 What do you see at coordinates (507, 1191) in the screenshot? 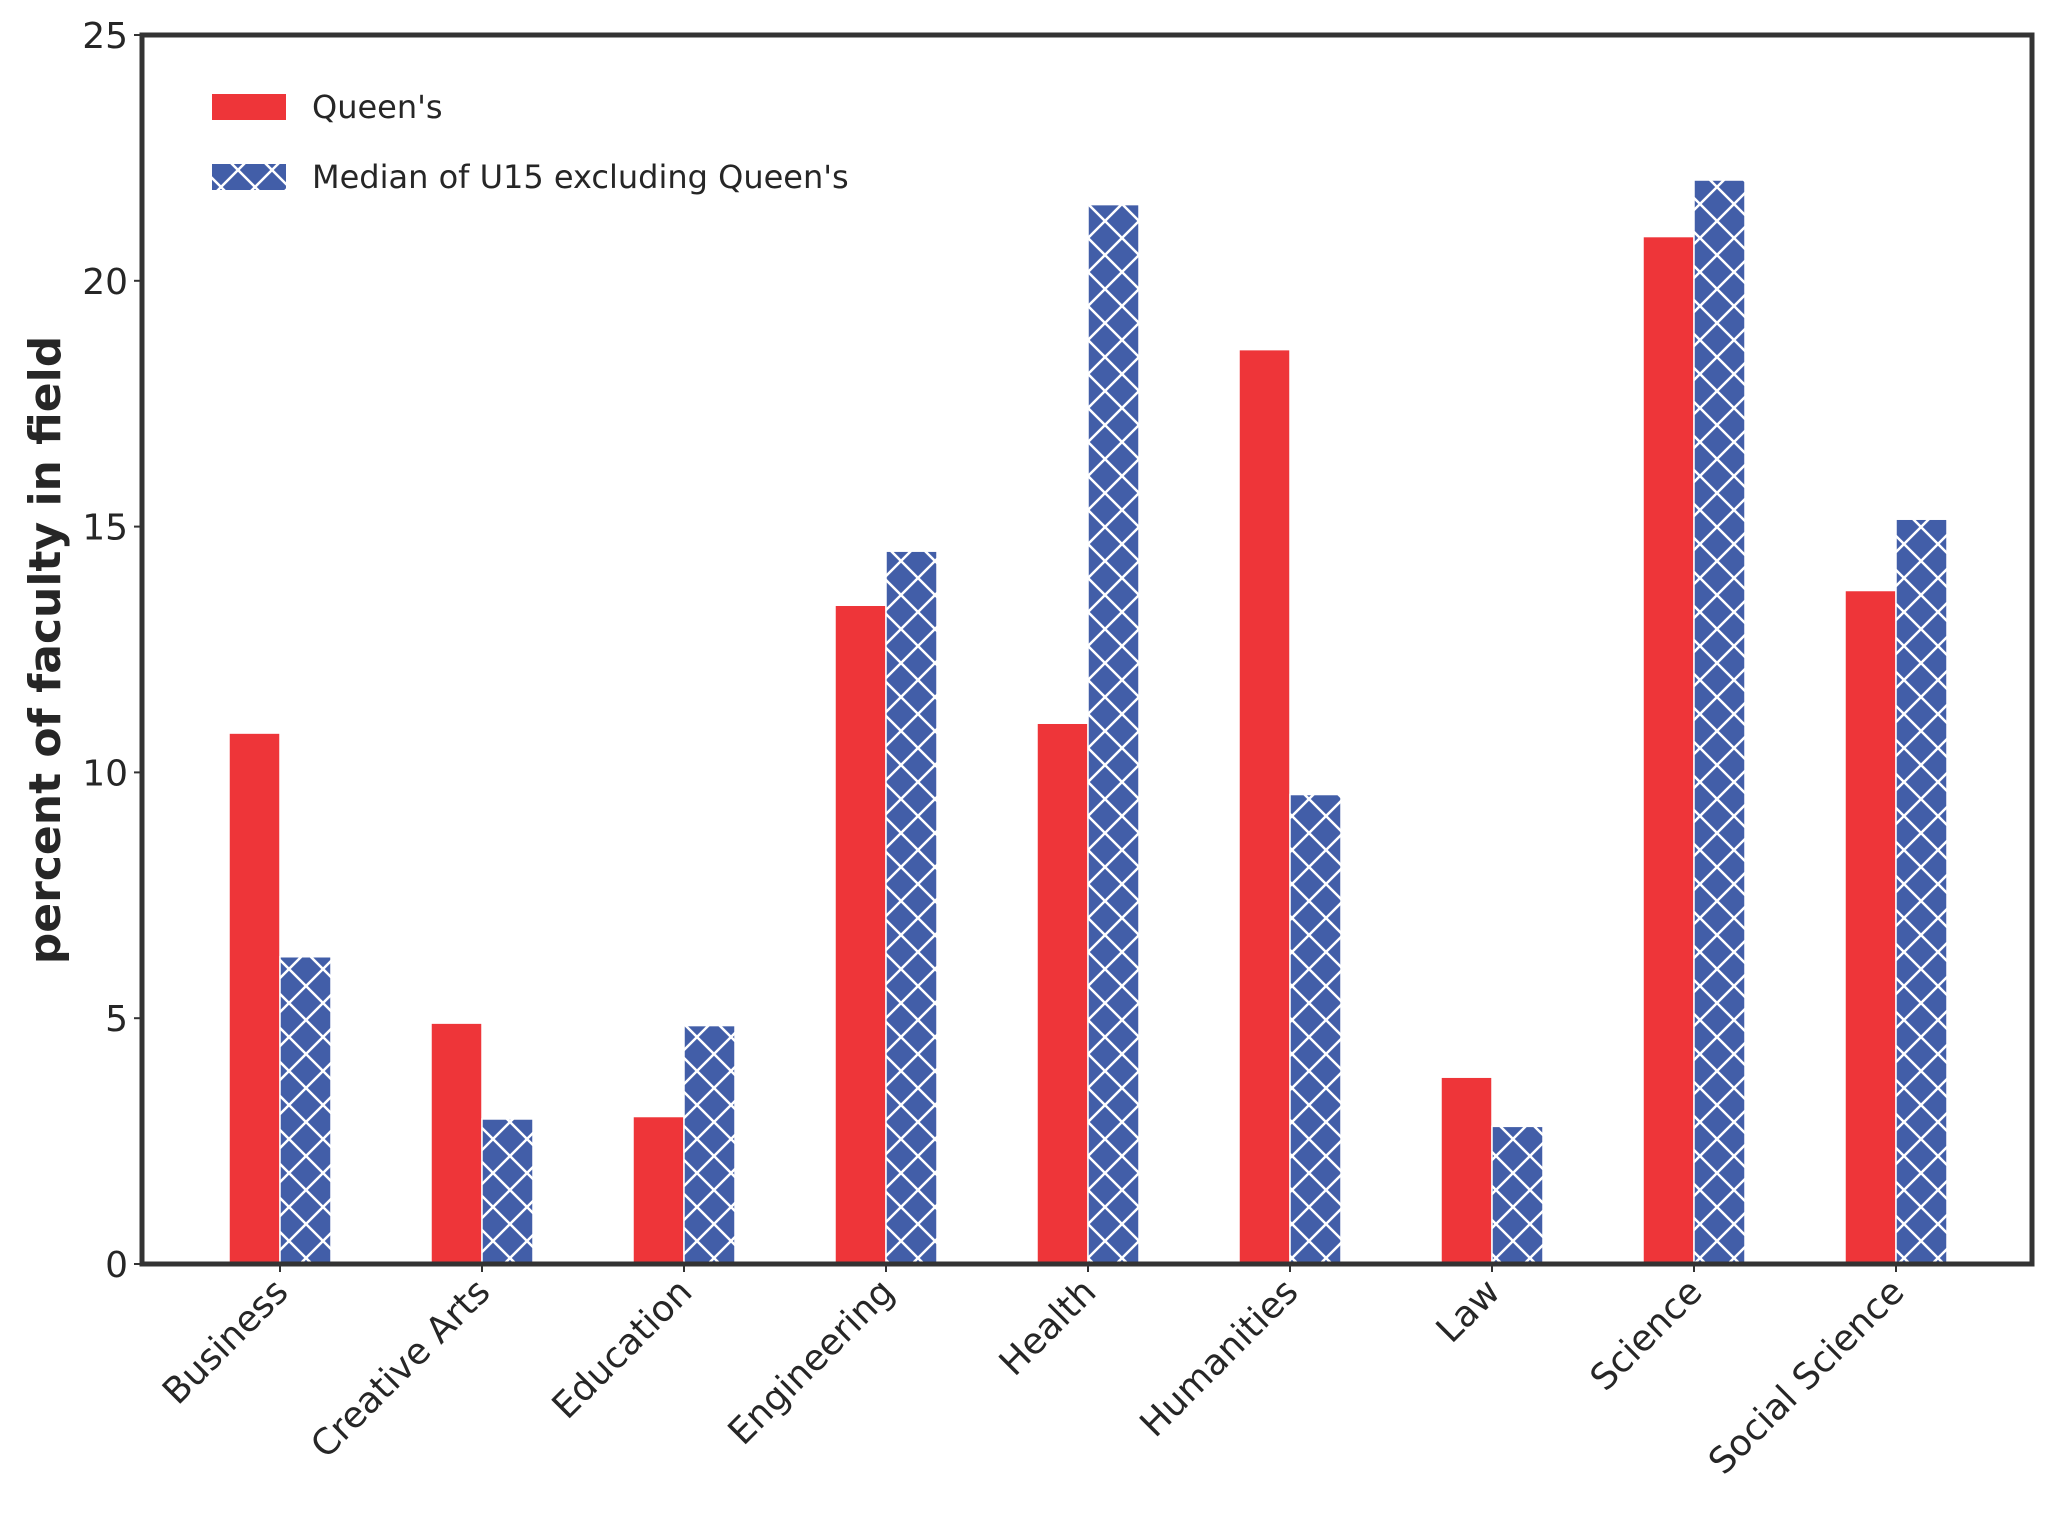
I see `bar-median-creative-arts` at bounding box center [507, 1191].